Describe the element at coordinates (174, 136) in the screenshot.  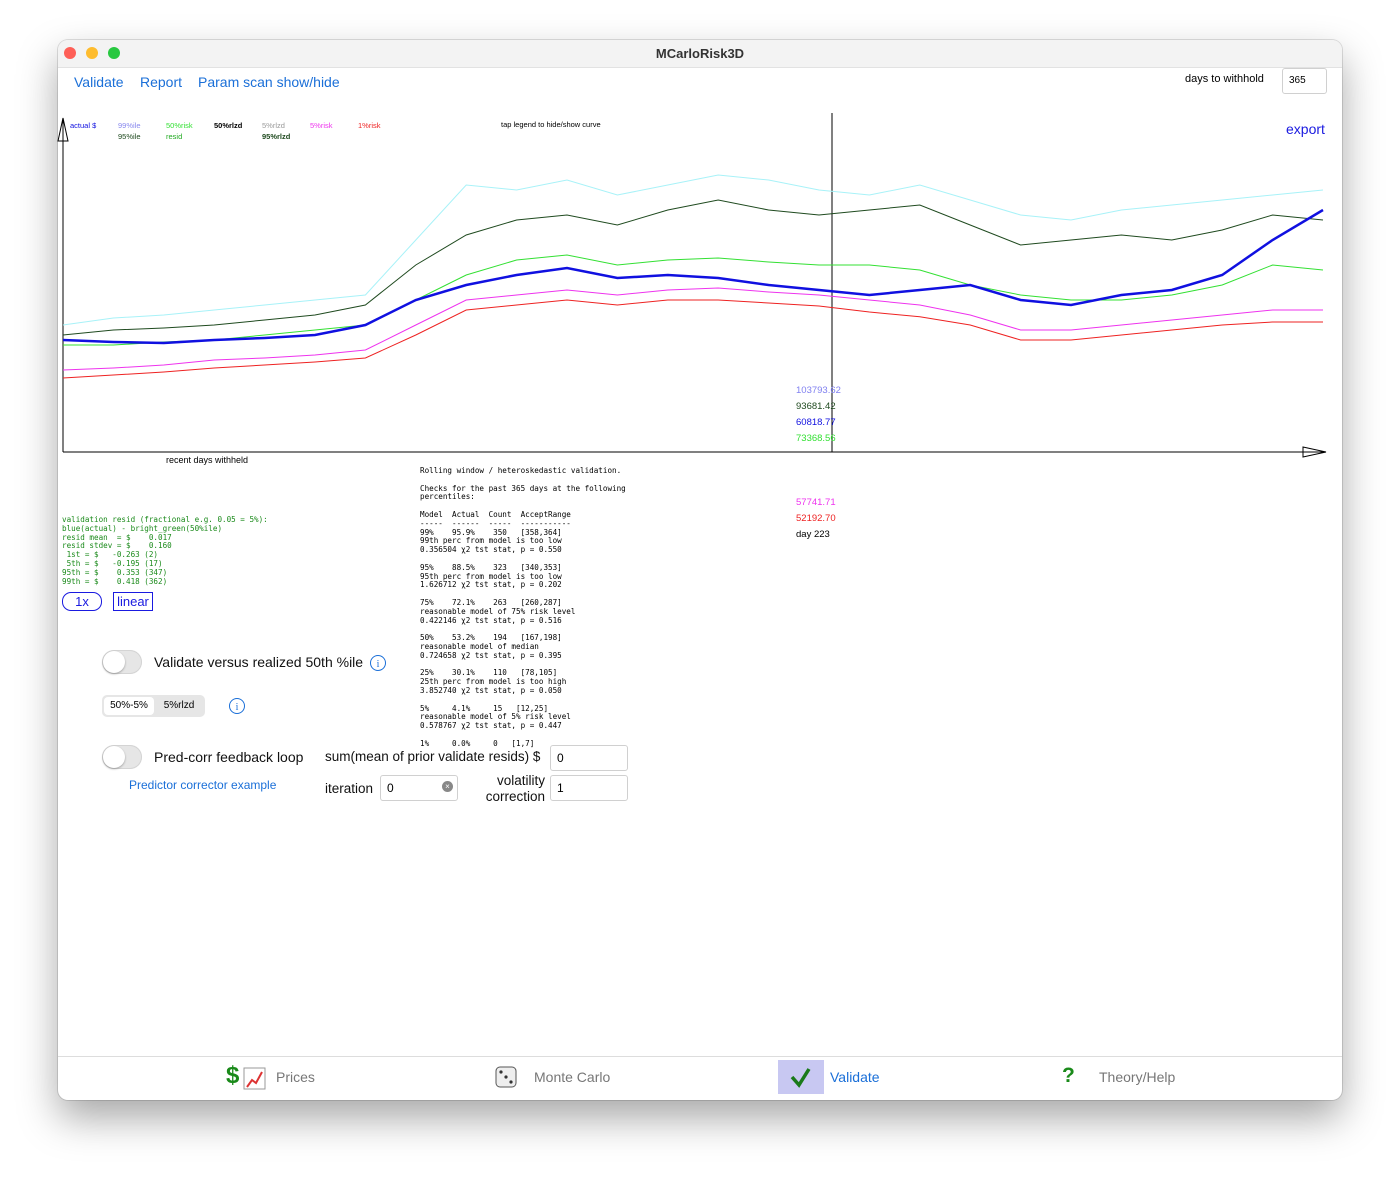
I see `legend-entry: resid` at that location.